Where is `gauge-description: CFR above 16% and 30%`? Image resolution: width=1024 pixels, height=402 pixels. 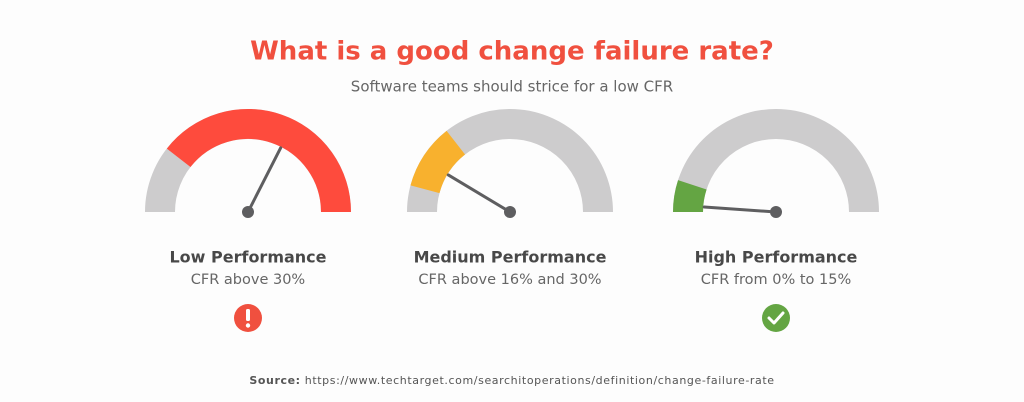 gauge-description: CFR above 16% and 30% is located at coordinates (509, 280).